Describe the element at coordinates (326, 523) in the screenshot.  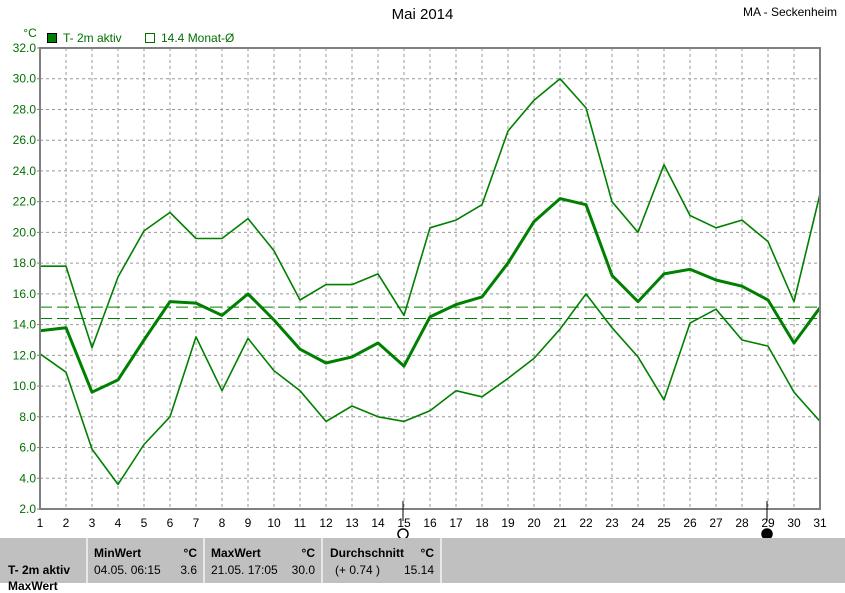
I see `x-tick-label: 12` at that location.